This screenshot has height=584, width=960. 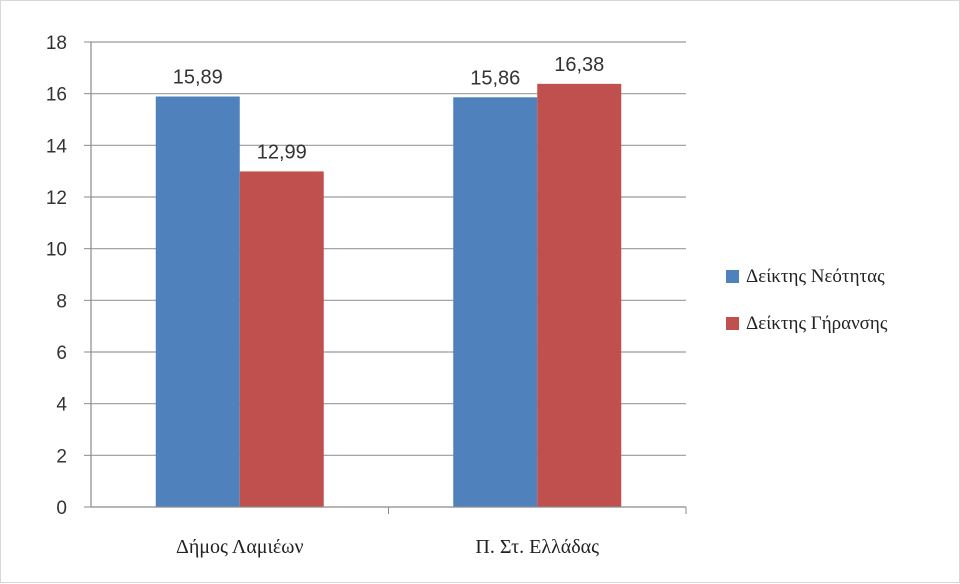 What do you see at coordinates (57, 146) in the screenshot?
I see `y-tick-label: 14` at bounding box center [57, 146].